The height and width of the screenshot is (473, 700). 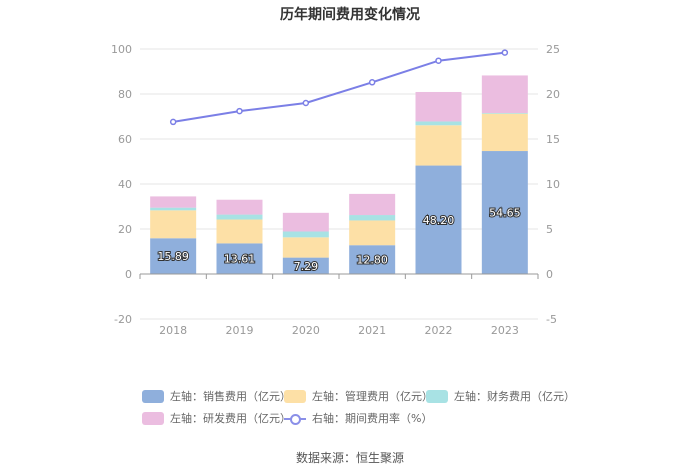 What do you see at coordinates (349, 458) in the screenshot?
I see `data-source: 数据来源：恒生聚源` at bounding box center [349, 458].